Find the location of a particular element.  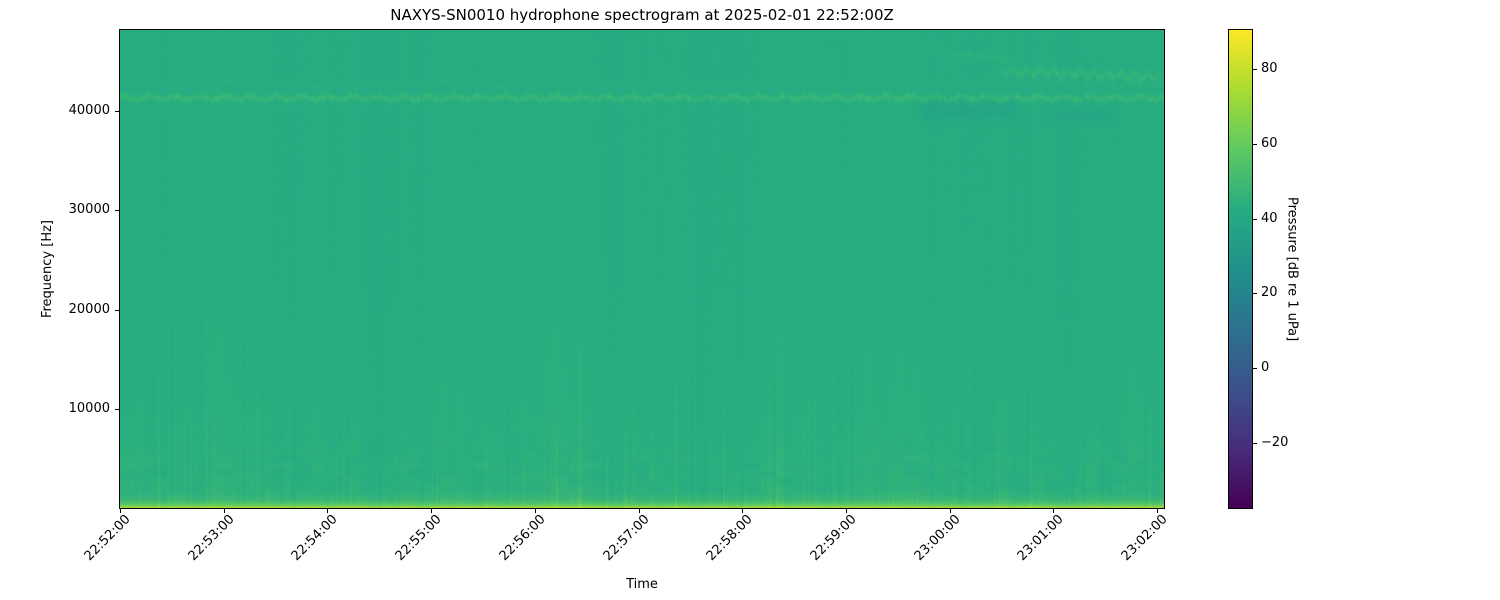

colorbar-gradient is located at coordinates (1240, 269).